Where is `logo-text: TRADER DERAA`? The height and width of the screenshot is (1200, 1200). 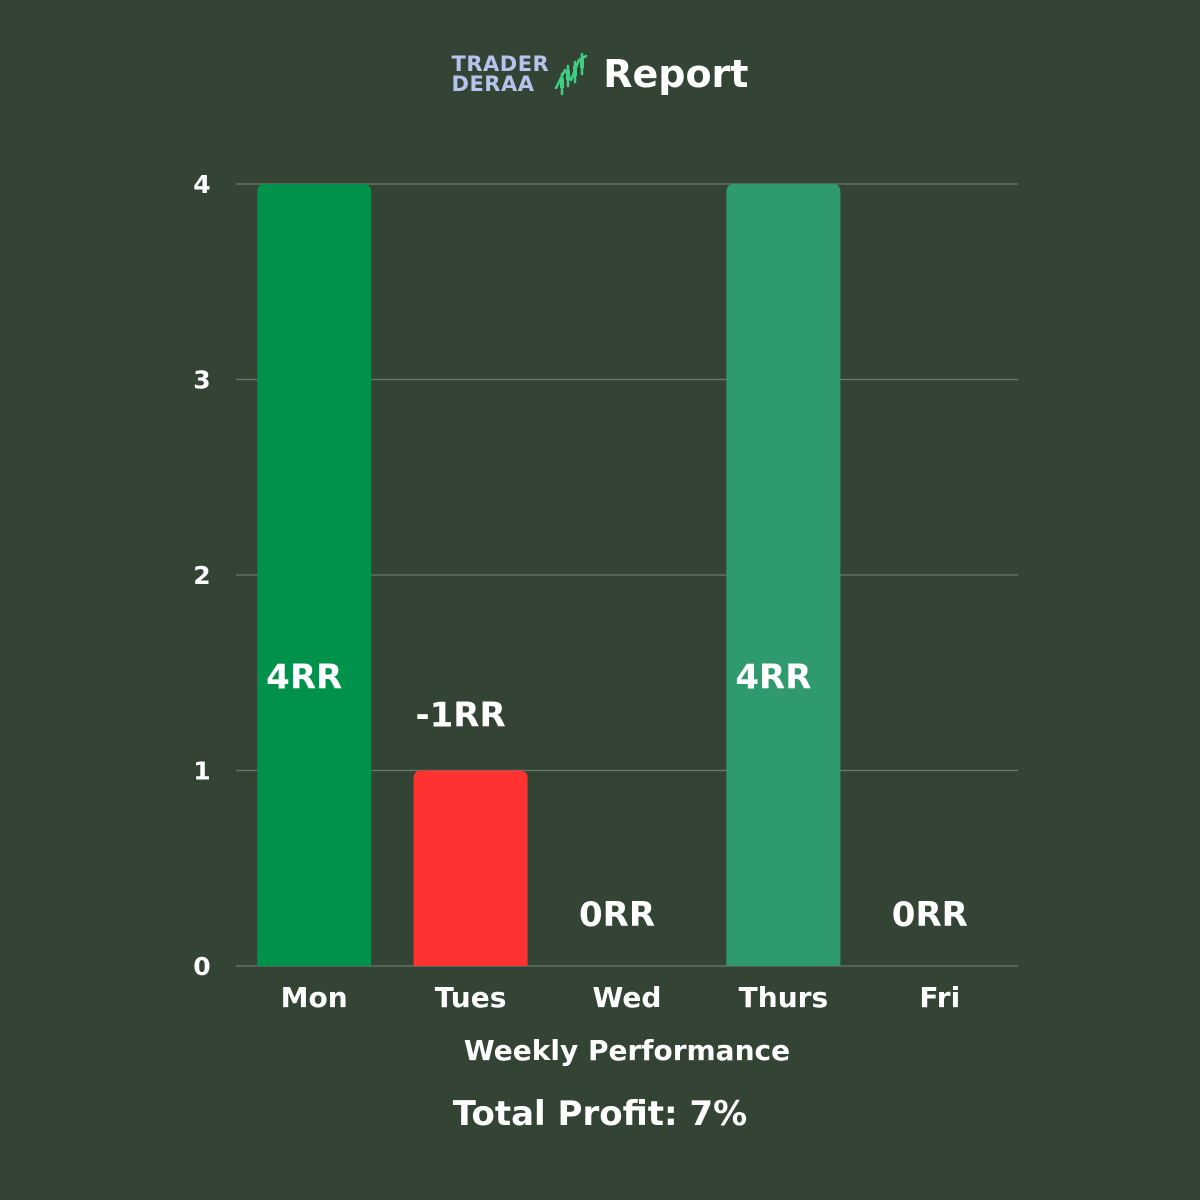 logo-text: TRADER DERAA is located at coordinates (500, 74).